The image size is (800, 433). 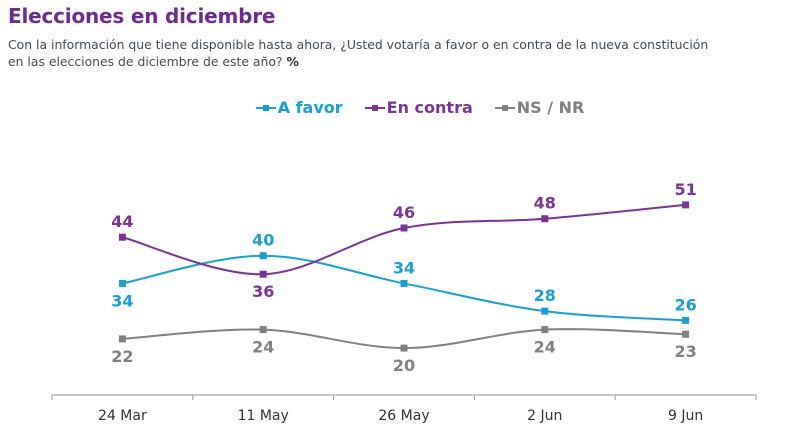 I want to click on data-label-a-favor: 28, so click(x=545, y=295).